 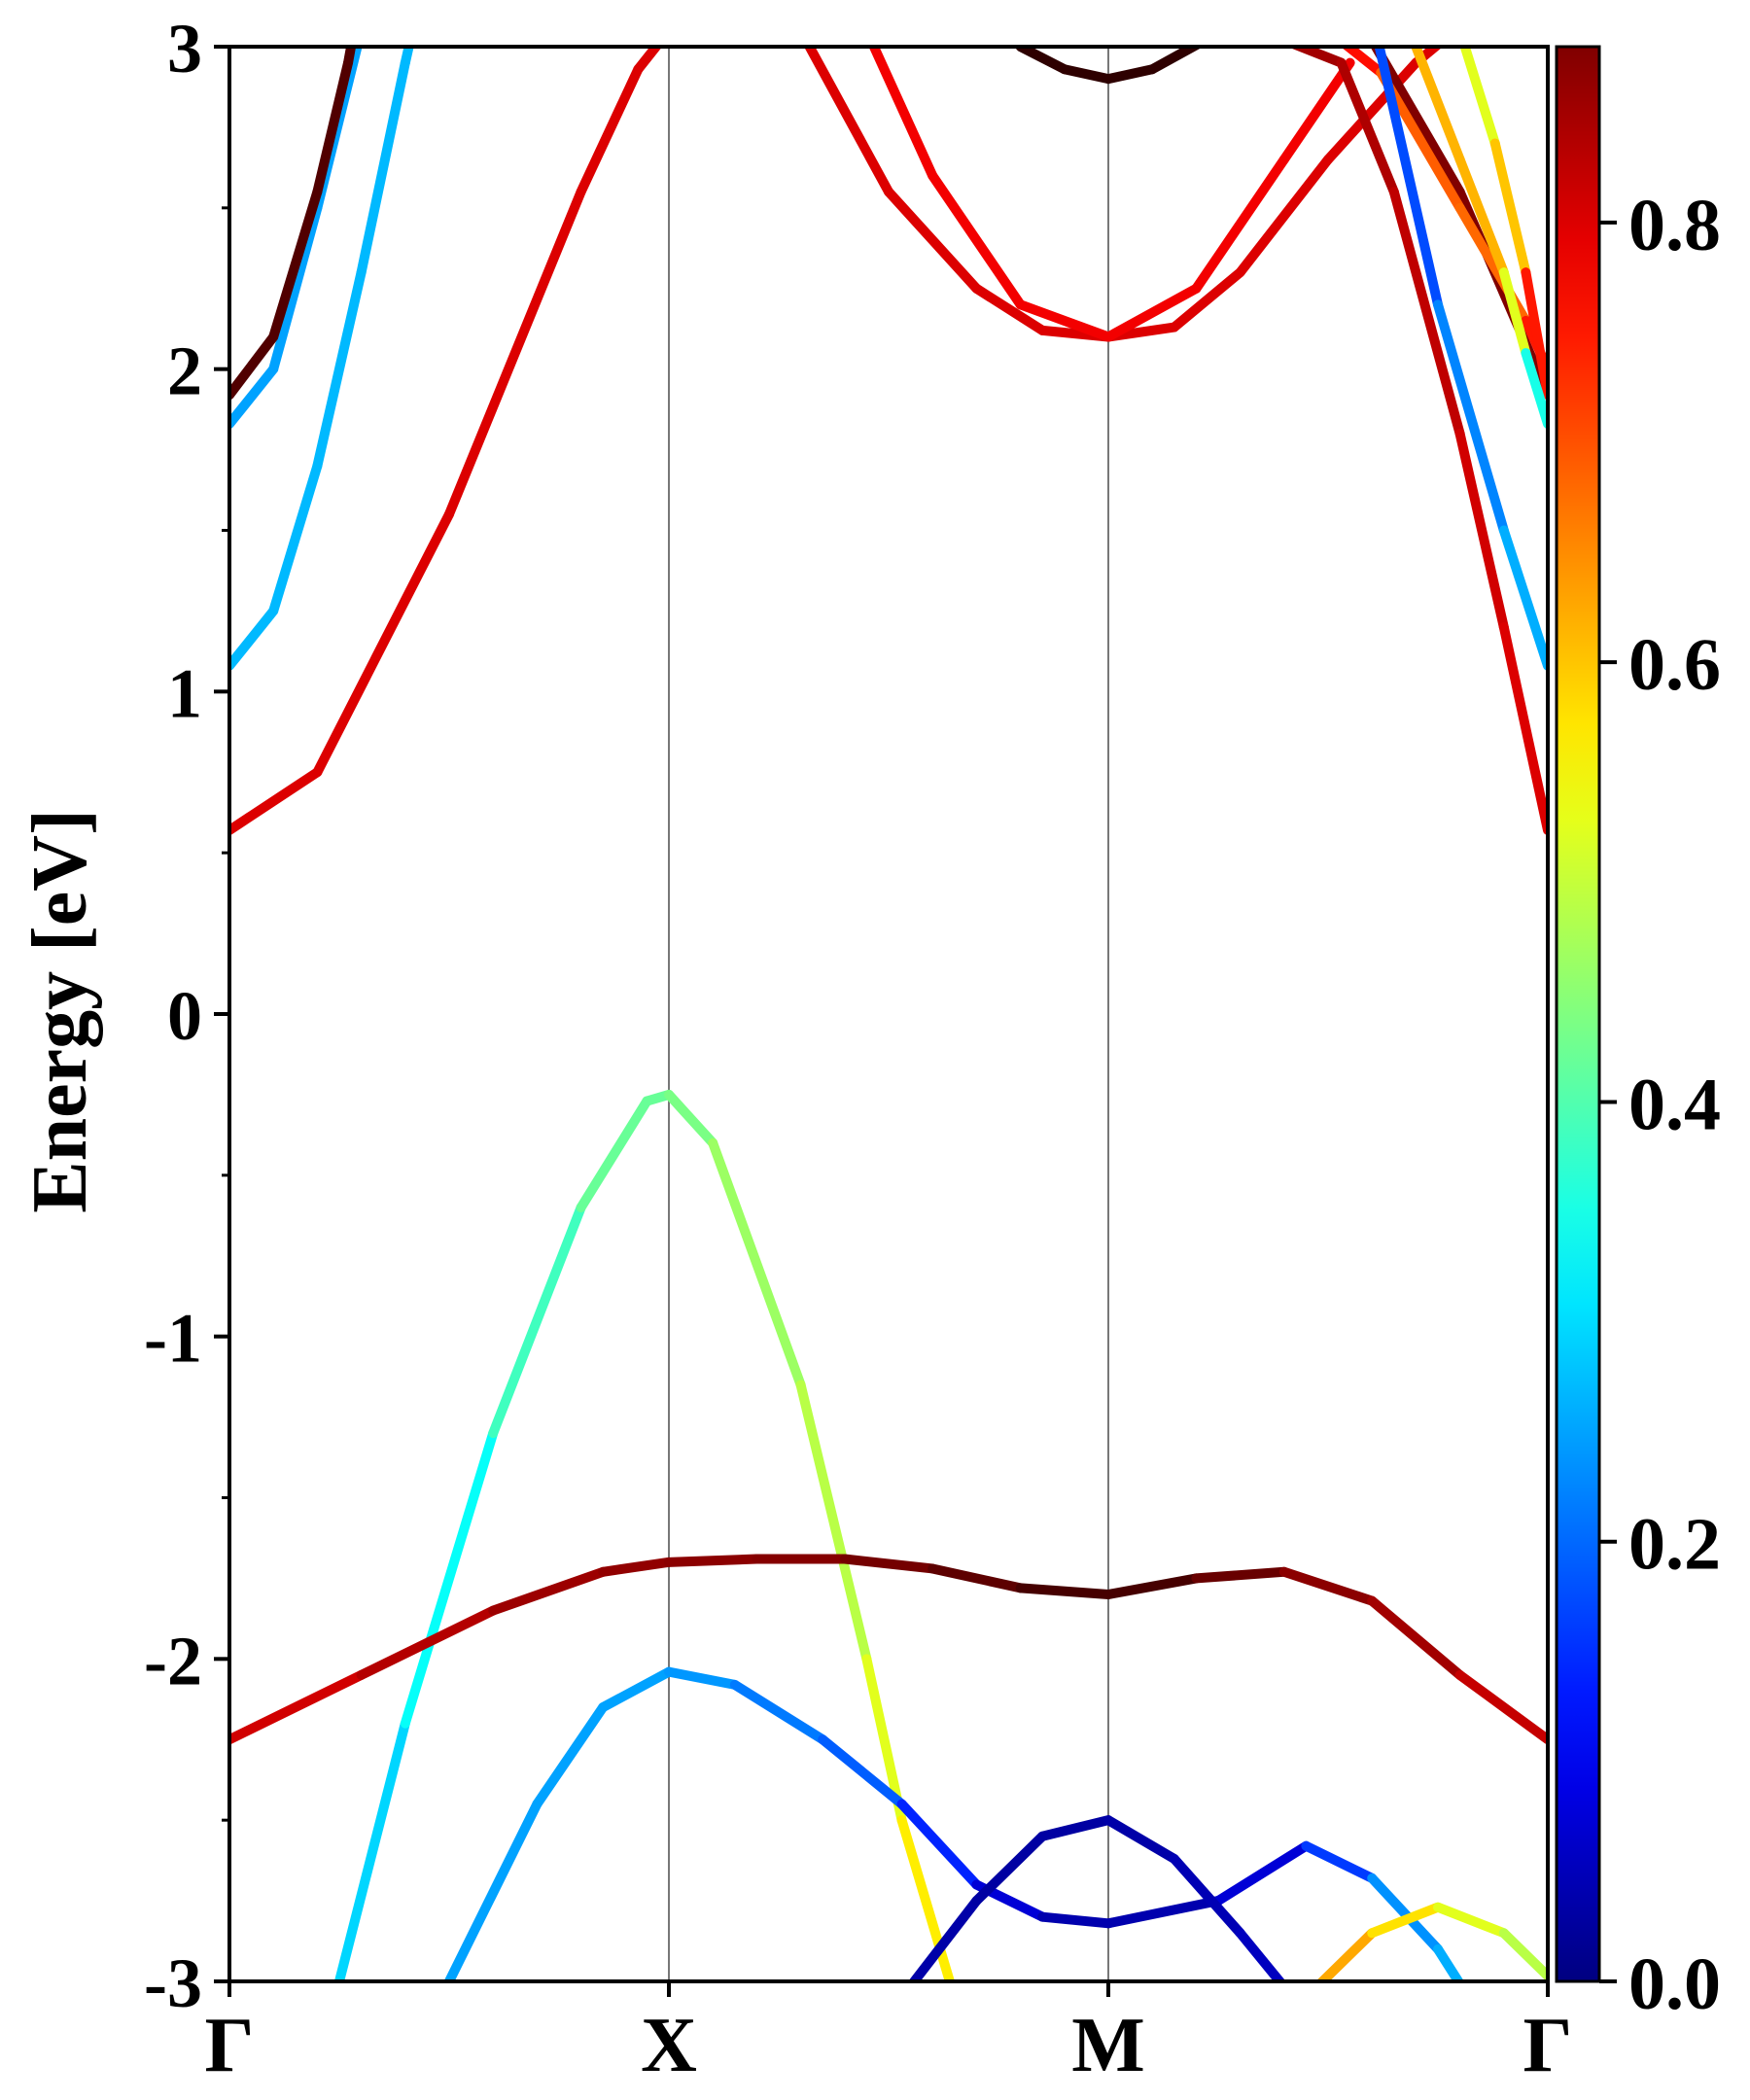 I want to click on colorbar-tick-label: 0.4, so click(x=1674, y=1104).